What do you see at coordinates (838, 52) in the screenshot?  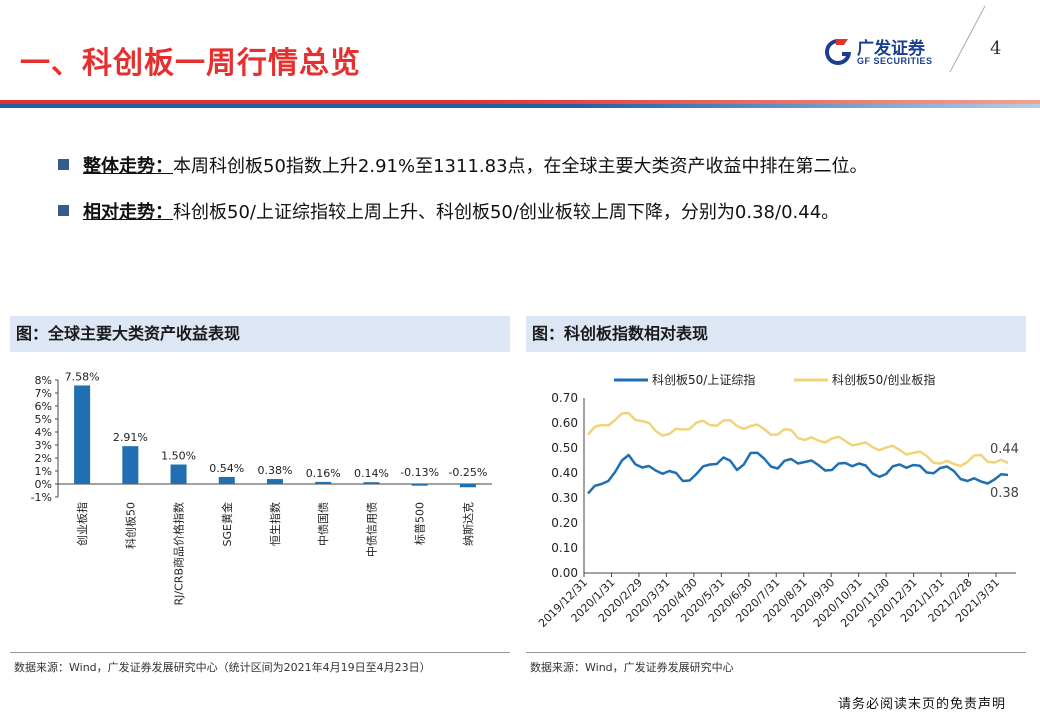 I see `gf-logo-icon` at bounding box center [838, 52].